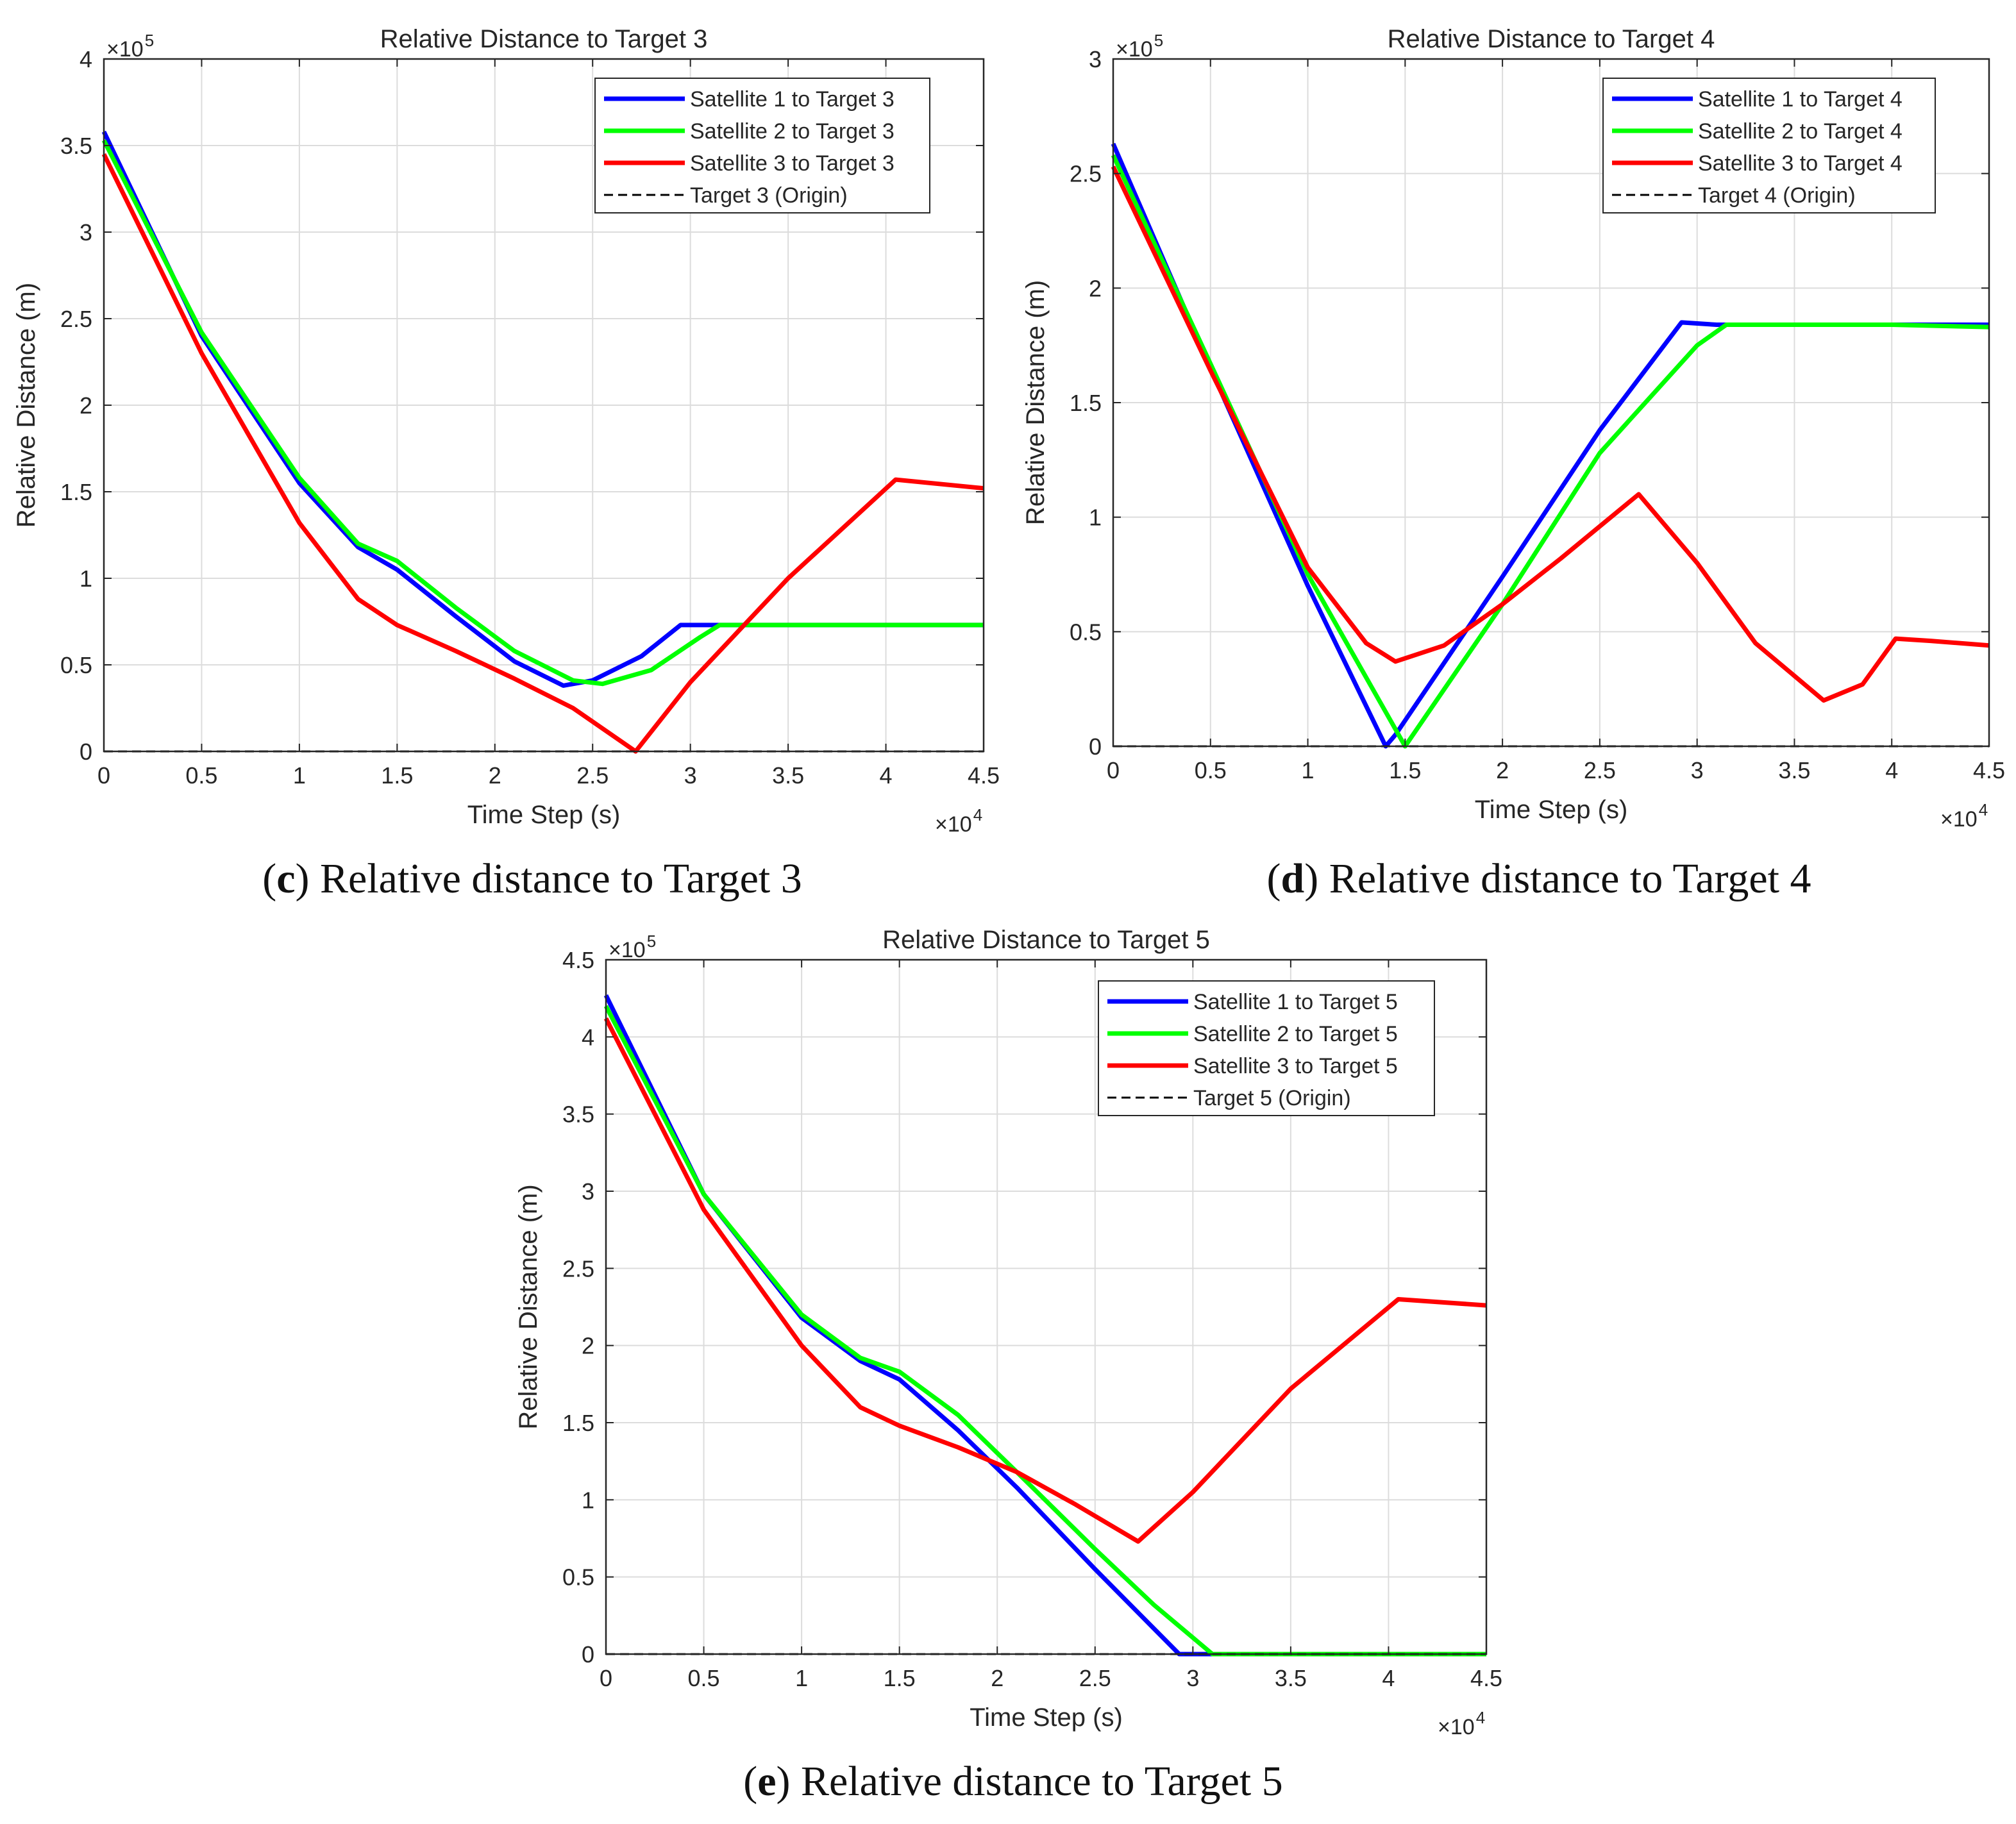 This screenshot has height=1824, width=2016. I want to click on caption-letter: e, so click(766, 1781).